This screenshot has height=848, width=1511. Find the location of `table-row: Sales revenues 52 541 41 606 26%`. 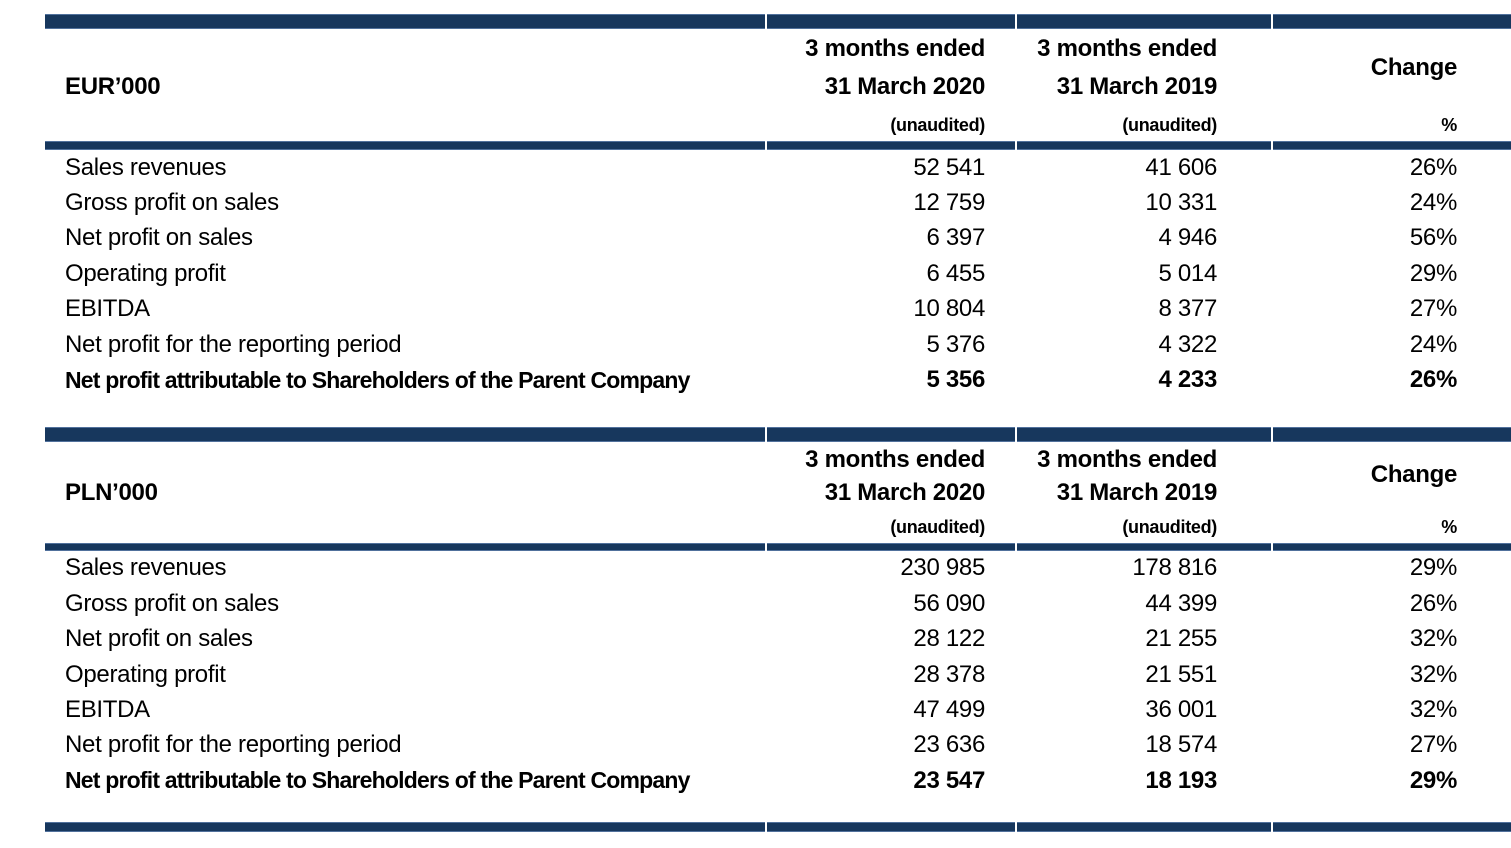

table-row: Sales revenues 52 541 41 606 26% is located at coordinates (775, 167).